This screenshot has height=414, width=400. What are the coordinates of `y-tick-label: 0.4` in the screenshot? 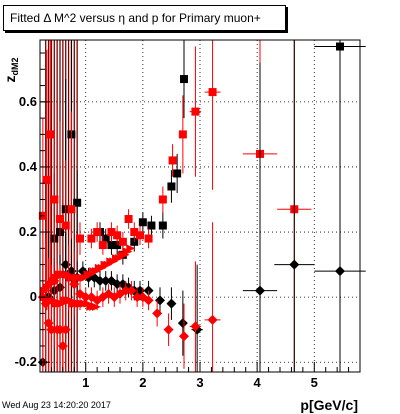 It's located at (28, 166).